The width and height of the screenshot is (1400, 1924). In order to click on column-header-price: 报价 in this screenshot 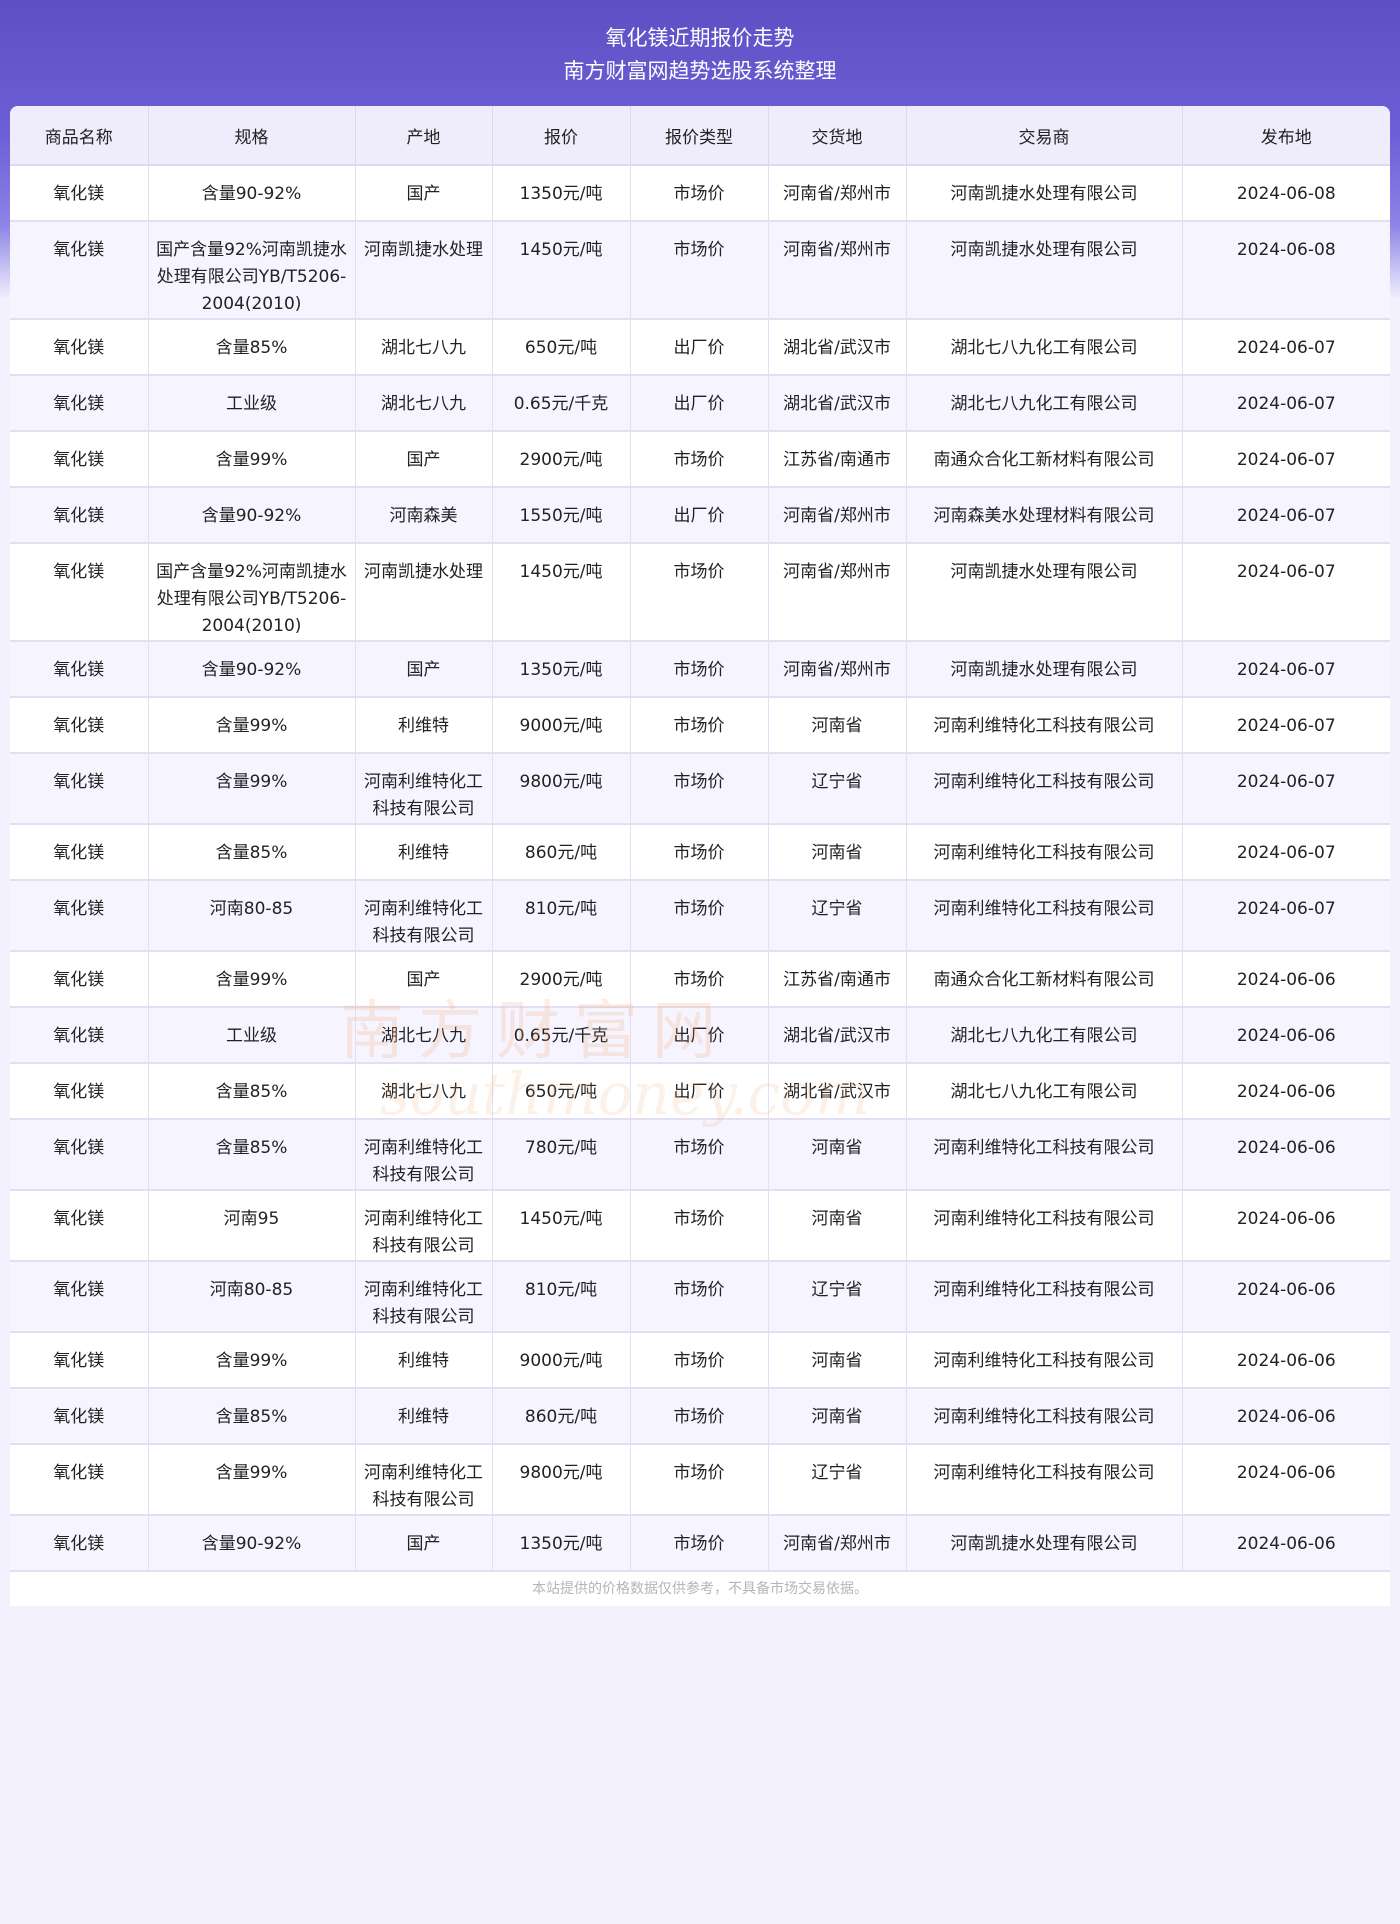, I will do `click(561, 136)`.